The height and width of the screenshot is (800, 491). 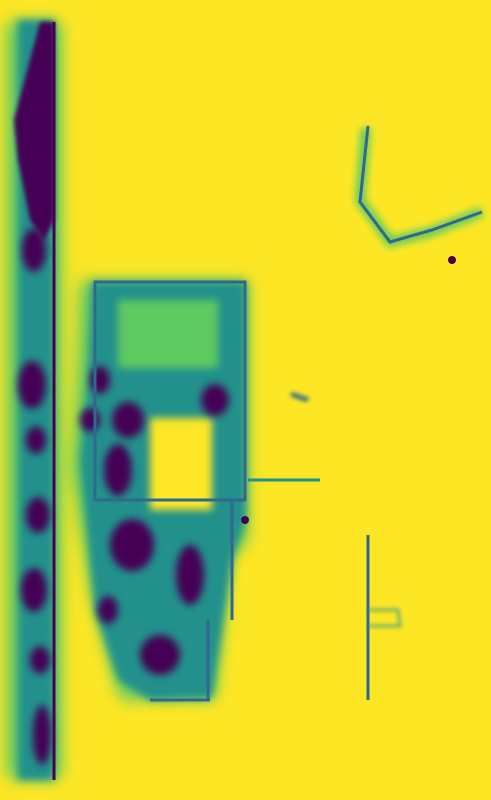 I want to click on right-line-tab, so click(x=385, y=618).